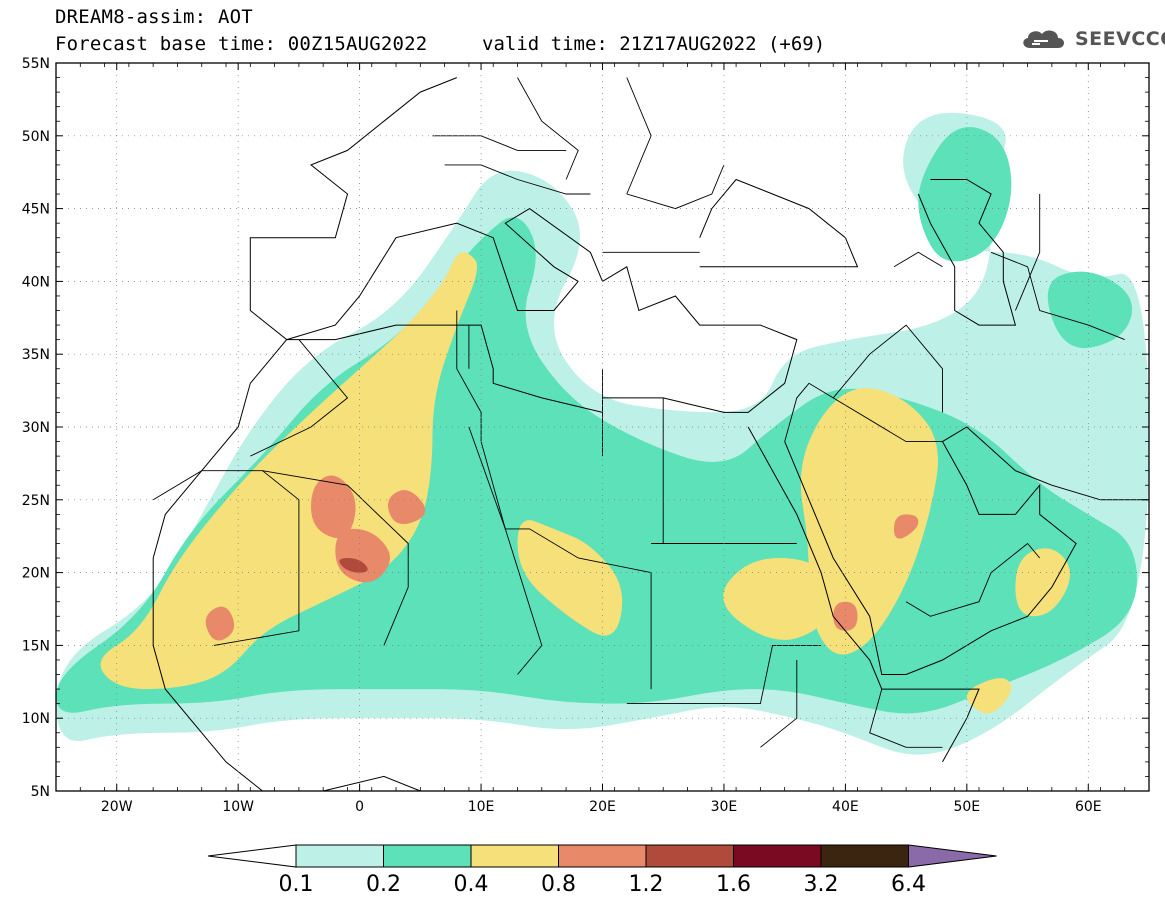  Describe the element at coordinates (481, 807) in the screenshot. I see `lon-tick-label: 10E` at that location.